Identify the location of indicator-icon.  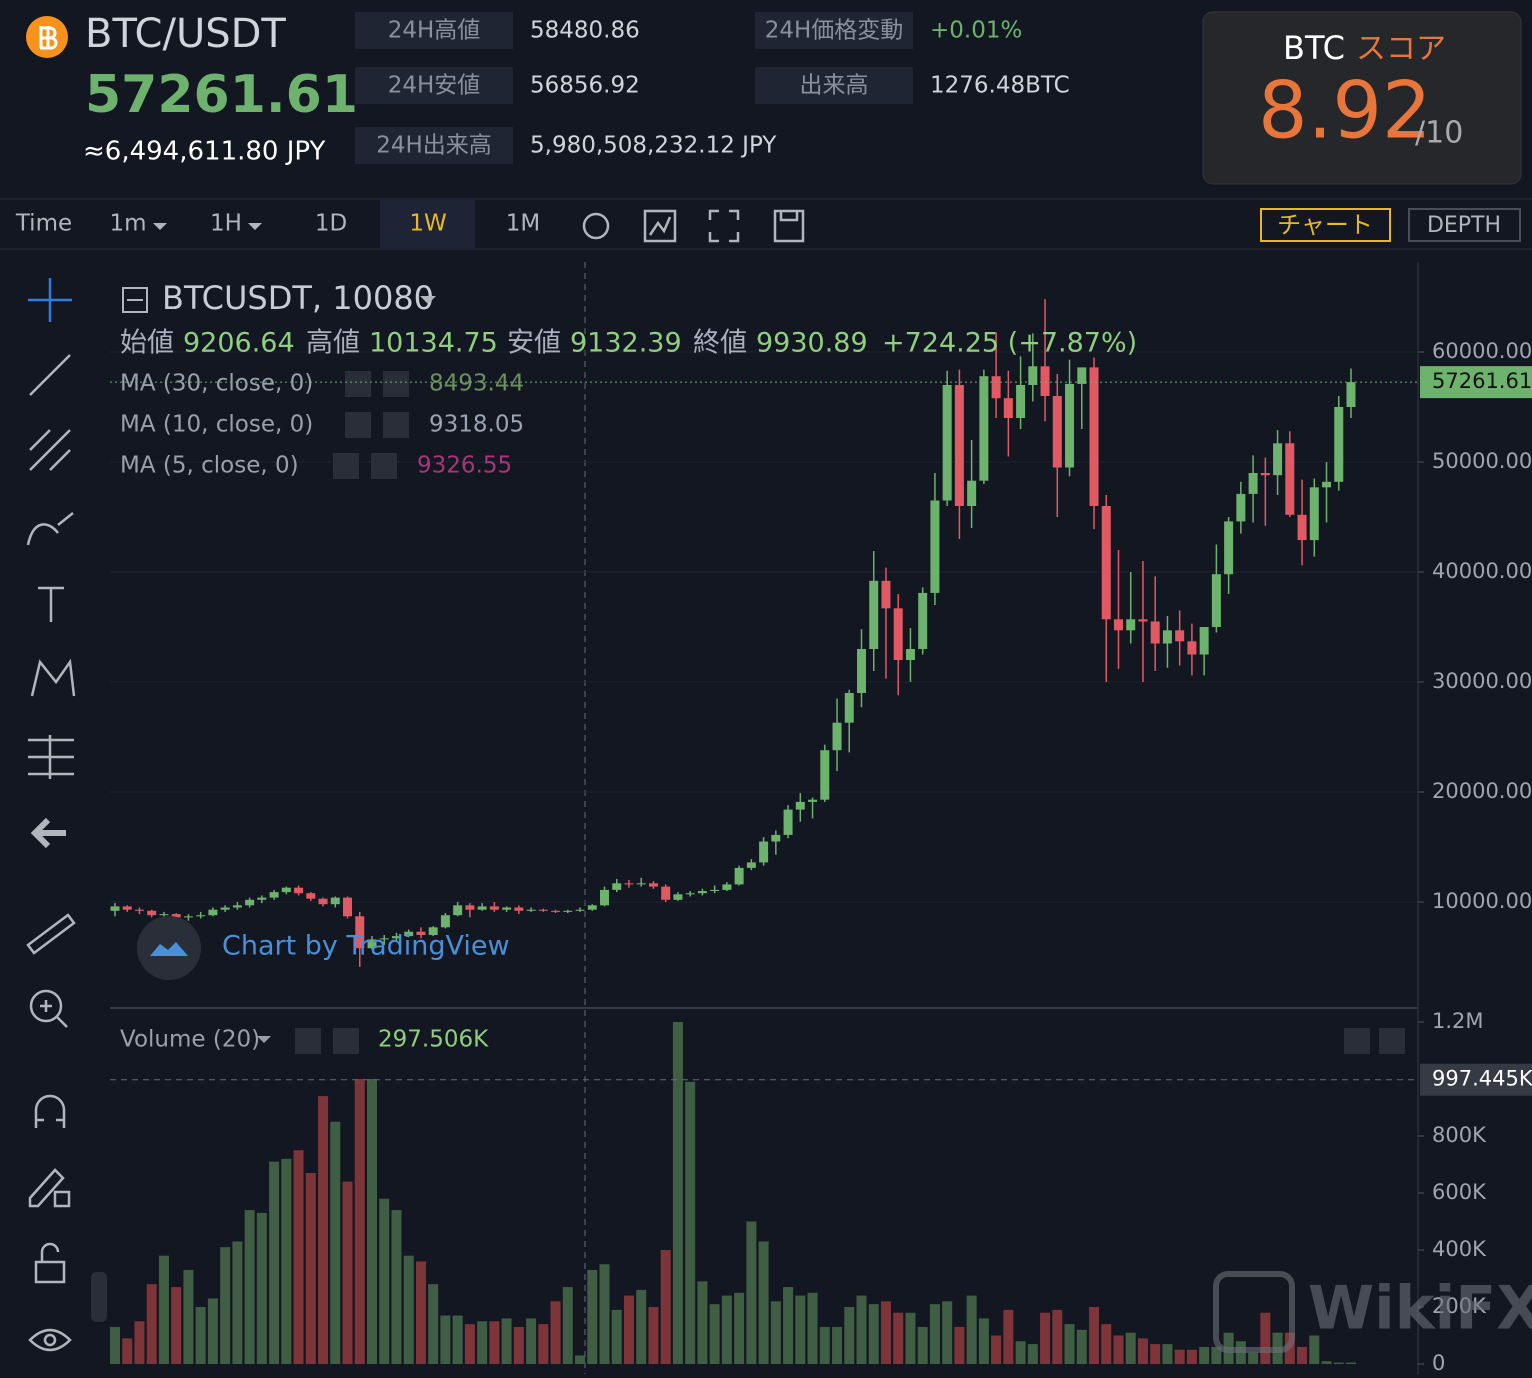
(660, 226).